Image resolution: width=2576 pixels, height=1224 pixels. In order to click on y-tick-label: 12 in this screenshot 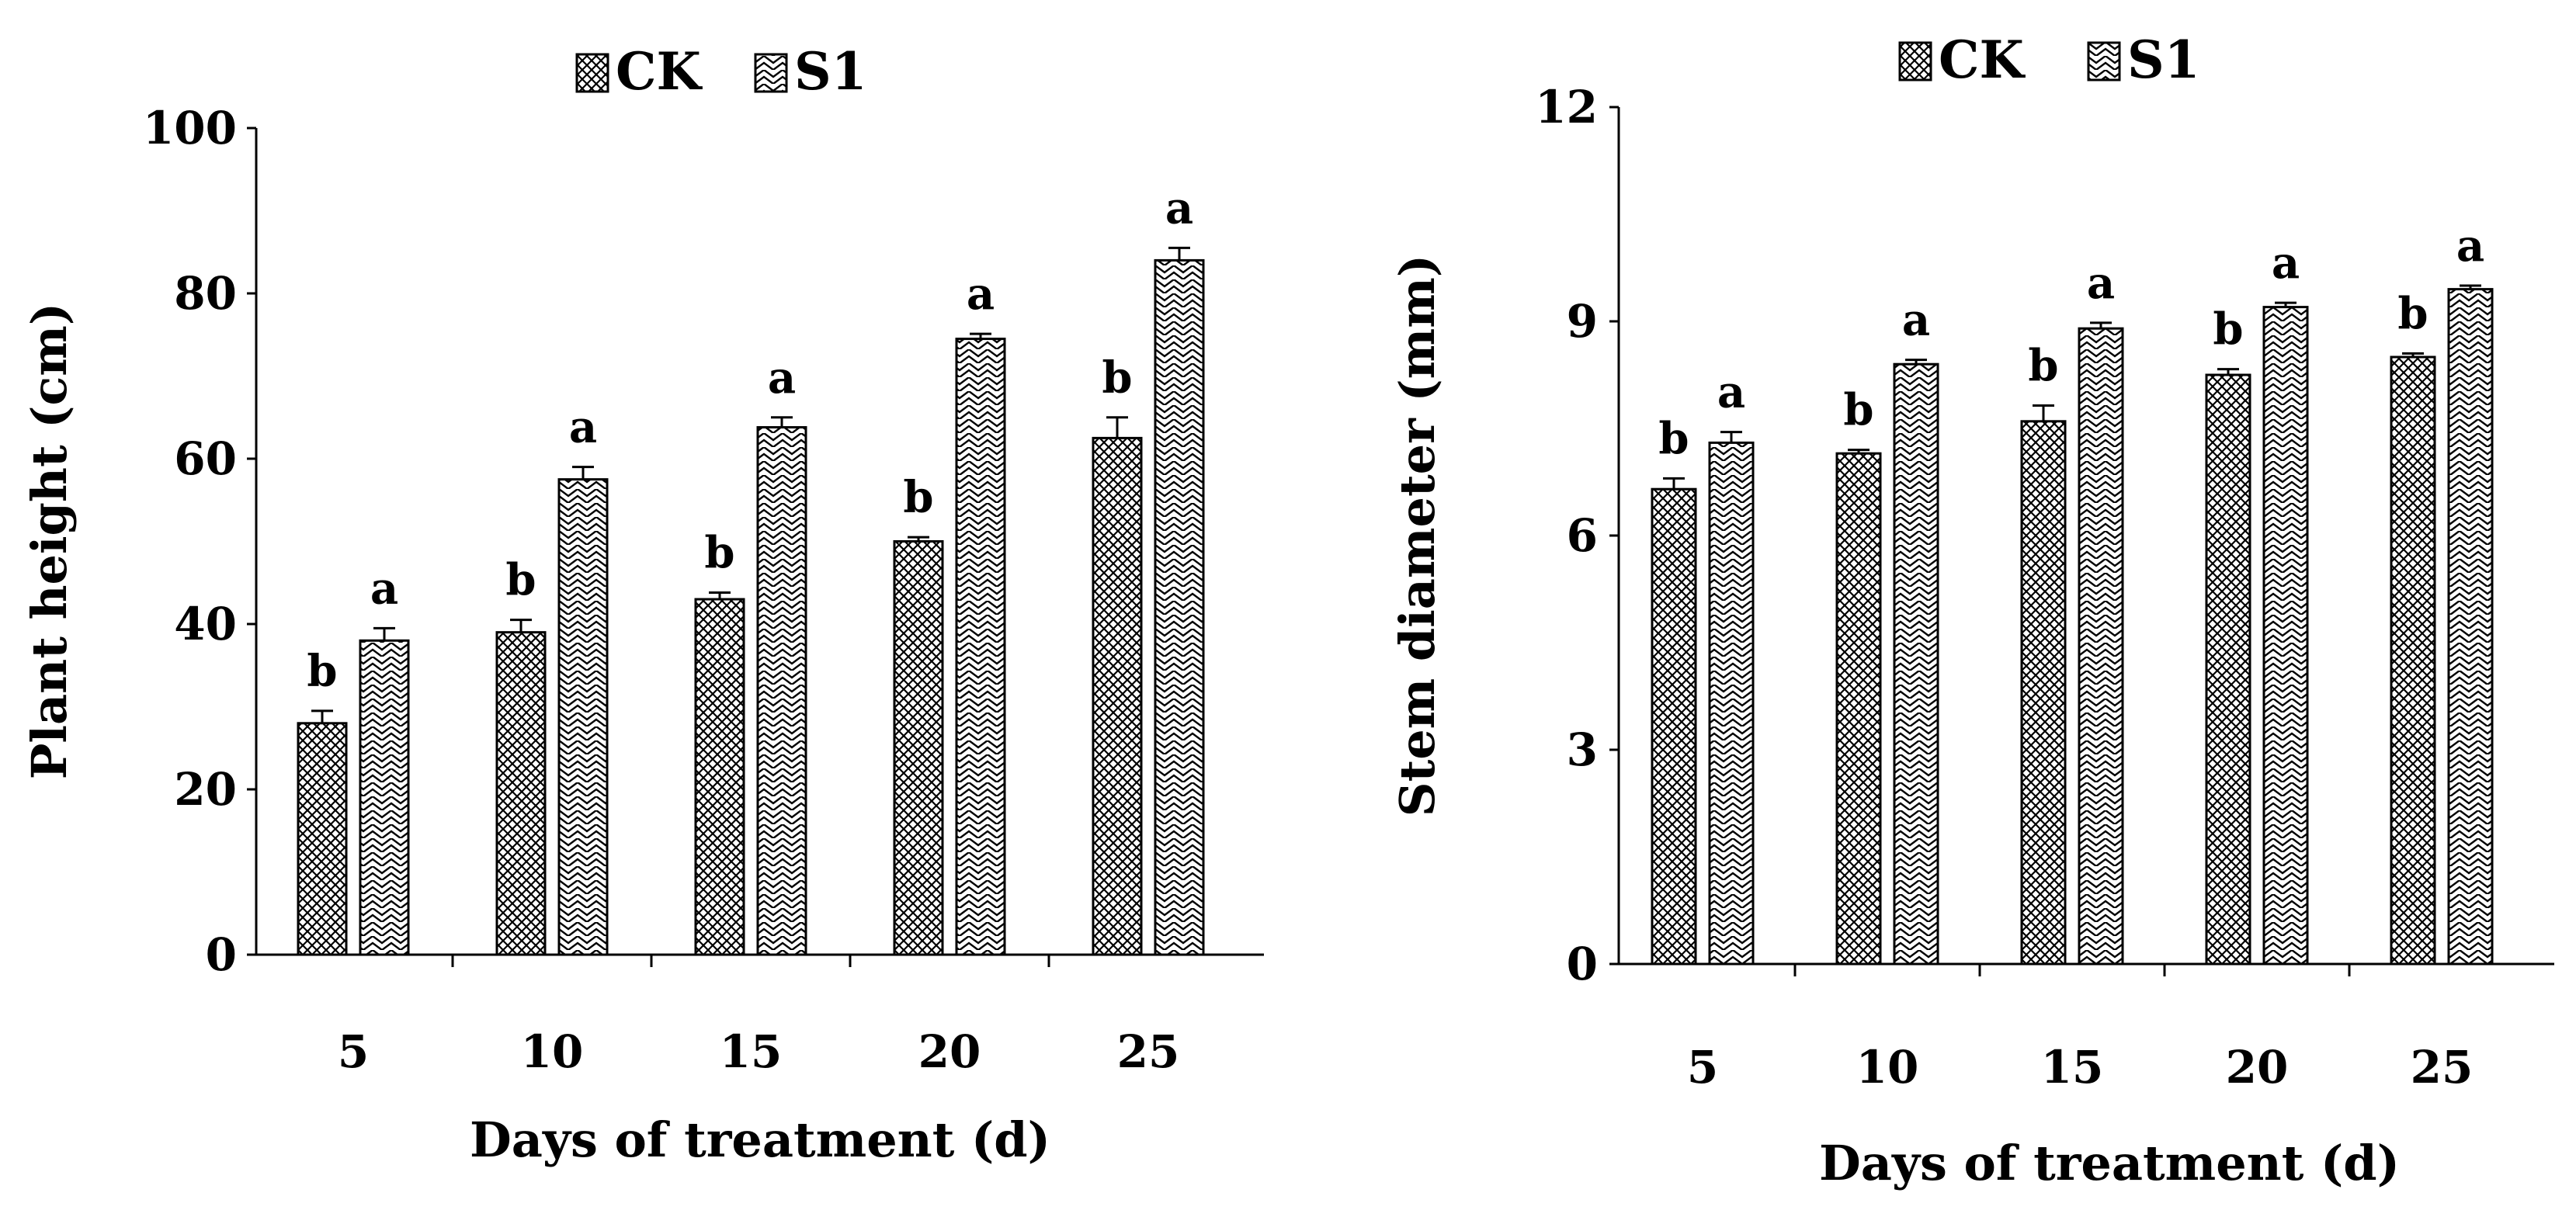, I will do `click(1566, 107)`.